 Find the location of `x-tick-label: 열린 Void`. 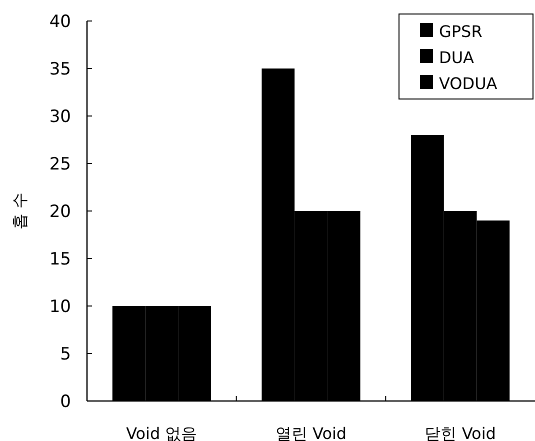

x-tick-label: 열린 Void is located at coordinates (311, 432).